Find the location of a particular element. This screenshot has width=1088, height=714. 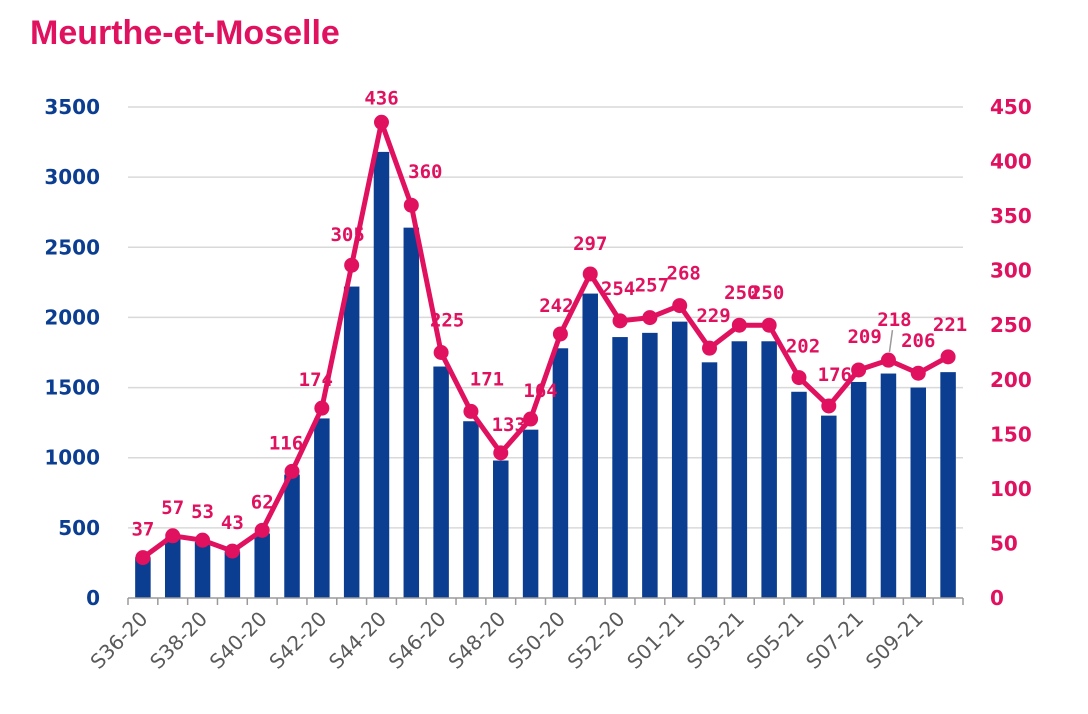

line-data-label: 62 is located at coordinates (262, 502).